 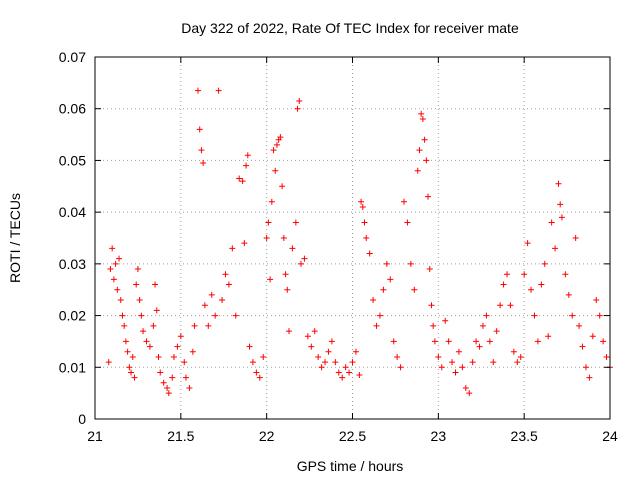 I want to click on x-tick-label: 22, so click(x=267, y=436).